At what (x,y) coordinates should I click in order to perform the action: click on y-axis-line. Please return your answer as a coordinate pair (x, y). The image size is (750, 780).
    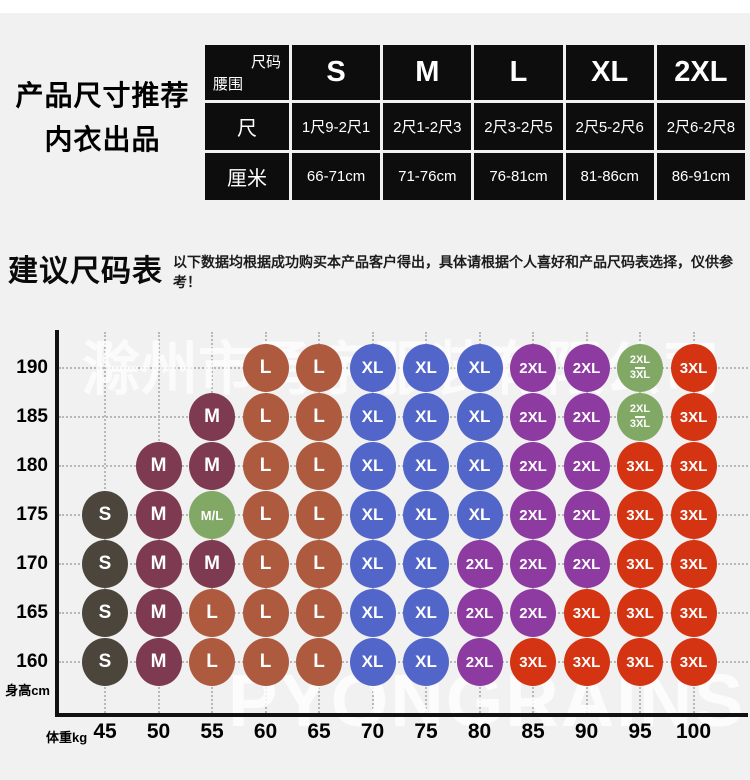
    Looking at the image, I should click on (57, 523).